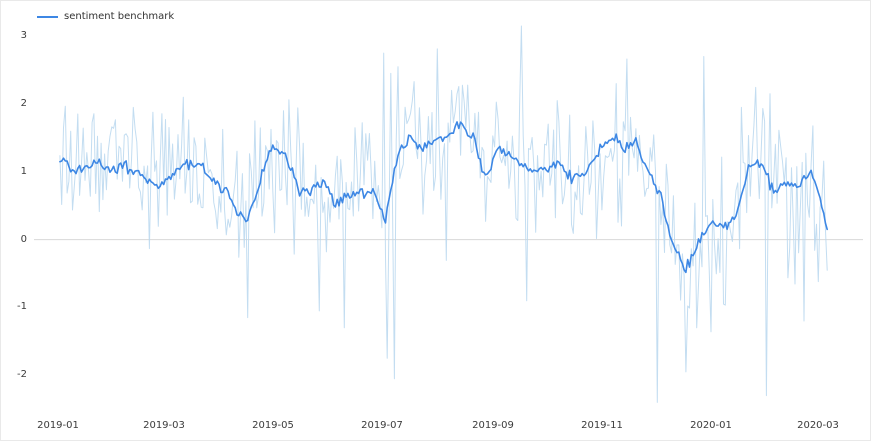 This screenshot has width=871, height=441. Describe the element at coordinates (23, 103) in the screenshot. I see `y-tick-label: 2` at that location.